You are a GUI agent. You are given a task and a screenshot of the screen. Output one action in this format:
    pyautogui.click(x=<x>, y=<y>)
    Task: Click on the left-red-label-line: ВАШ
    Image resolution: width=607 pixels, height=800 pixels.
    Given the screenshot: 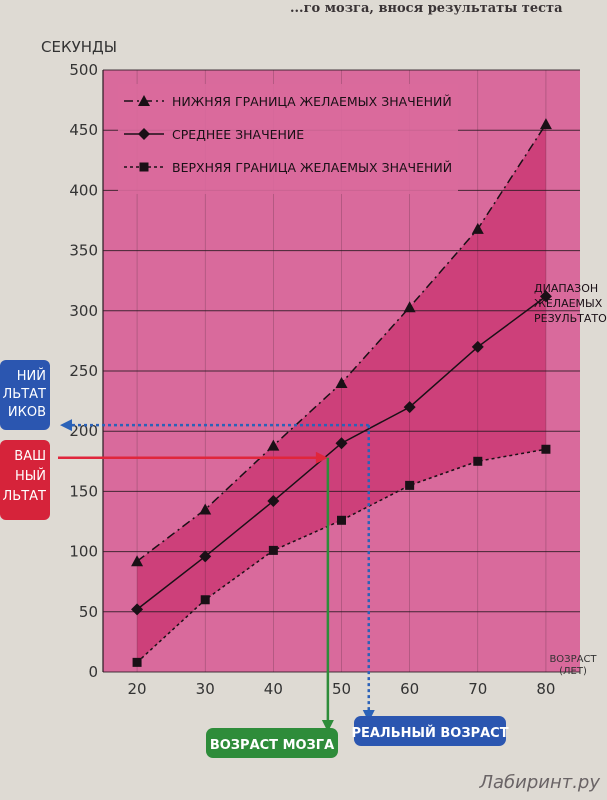 What is the action you would take?
    pyautogui.click(x=30, y=456)
    